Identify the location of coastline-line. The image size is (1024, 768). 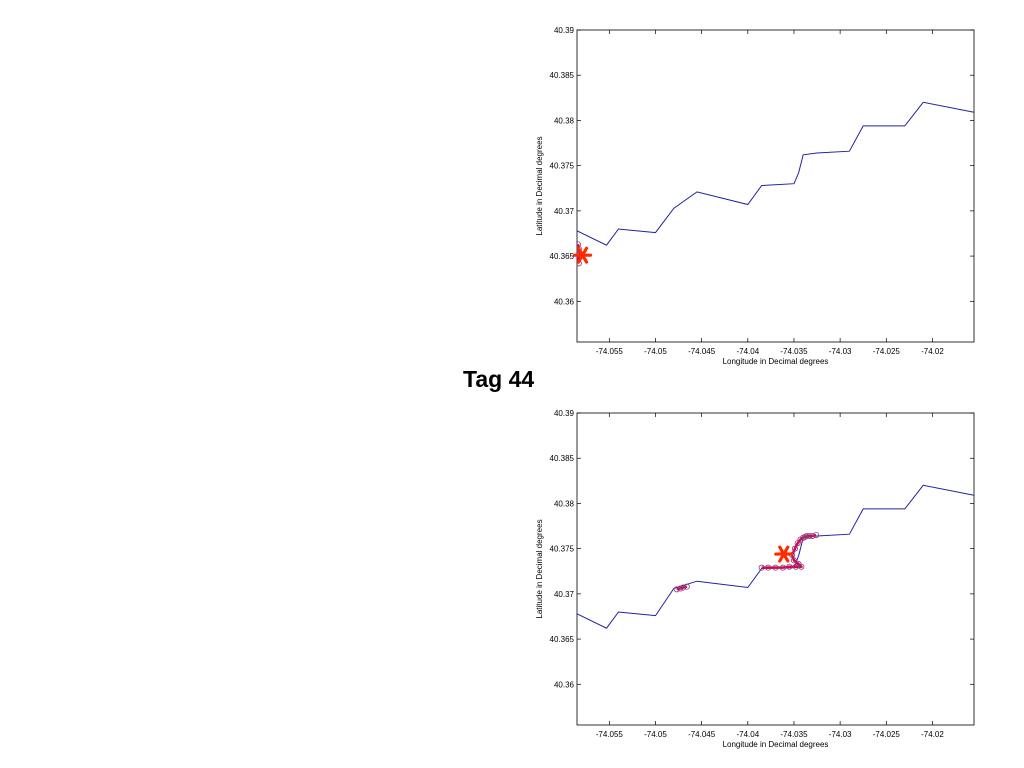
(775, 173).